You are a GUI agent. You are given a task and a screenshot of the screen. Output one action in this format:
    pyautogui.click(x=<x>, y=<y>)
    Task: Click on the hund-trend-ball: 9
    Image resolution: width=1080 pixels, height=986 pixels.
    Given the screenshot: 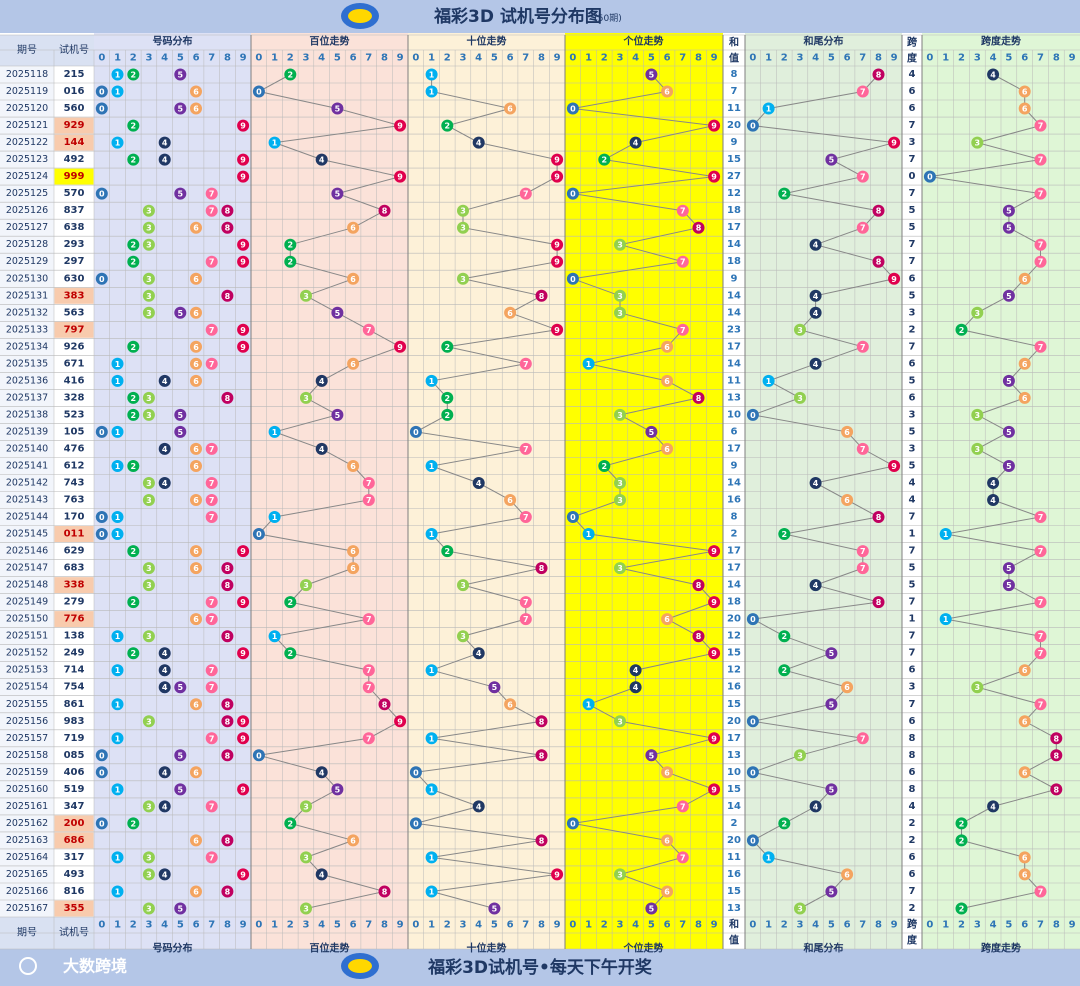 What is the action you would take?
    pyautogui.click(x=400, y=125)
    